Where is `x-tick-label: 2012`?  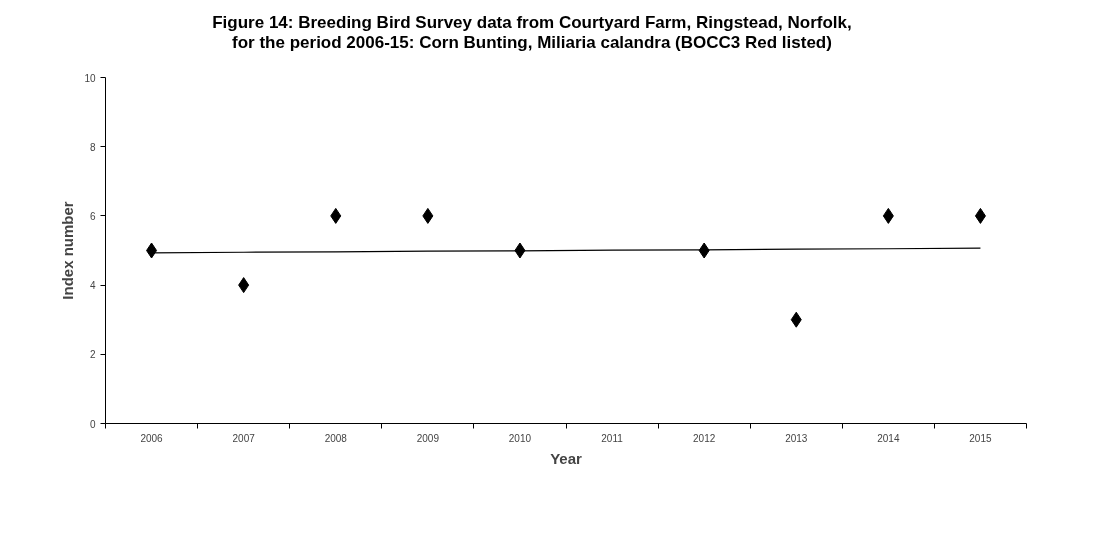
x-tick-label: 2012 is located at coordinates (704, 438).